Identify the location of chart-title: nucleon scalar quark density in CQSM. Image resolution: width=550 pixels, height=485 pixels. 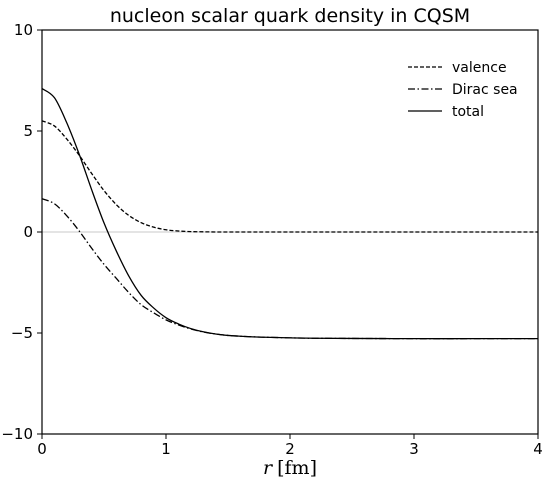
(290, 16).